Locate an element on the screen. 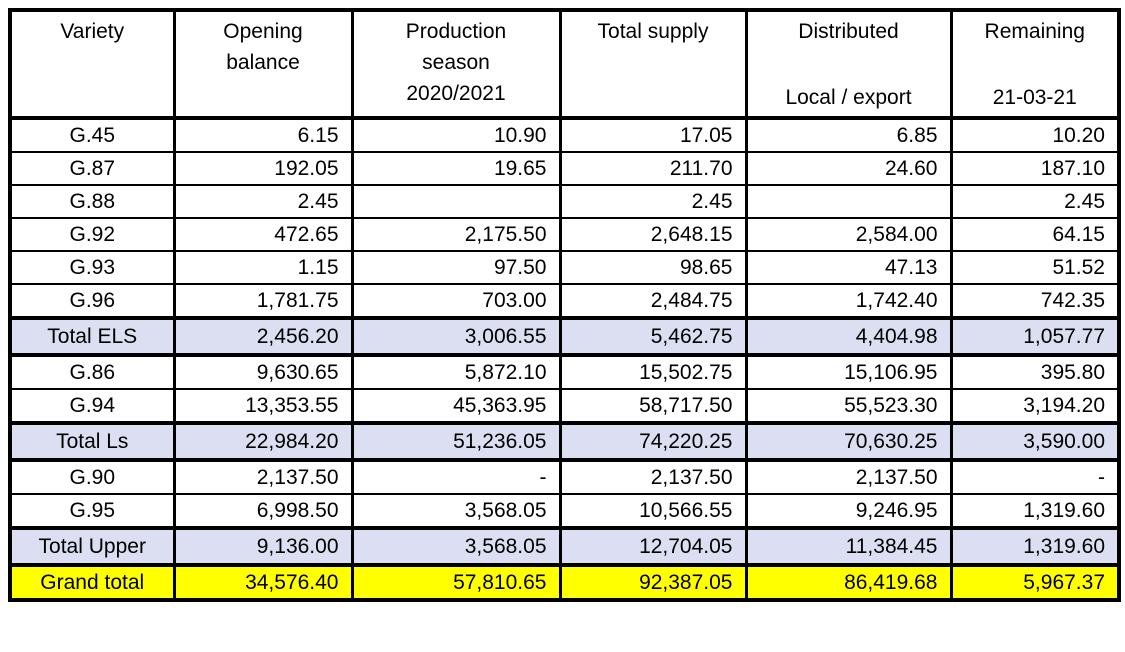 The width and height of the screenshot is (1125, 652). variety-cell: G.93 is located at coordinates (92, 267).